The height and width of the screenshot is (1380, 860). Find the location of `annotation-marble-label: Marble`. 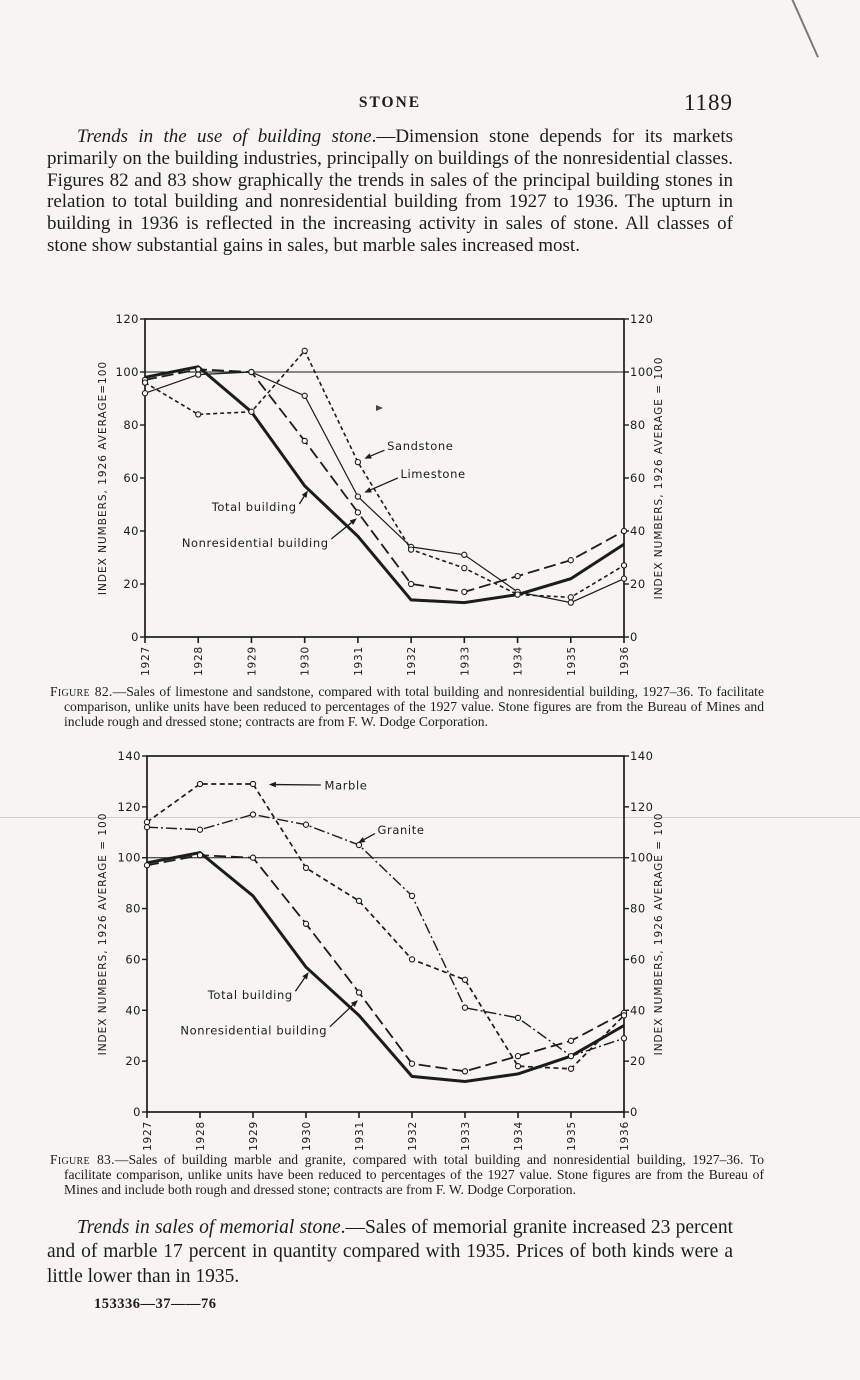

annotation-marble-label: Marble is located at coordinates (346, 785).